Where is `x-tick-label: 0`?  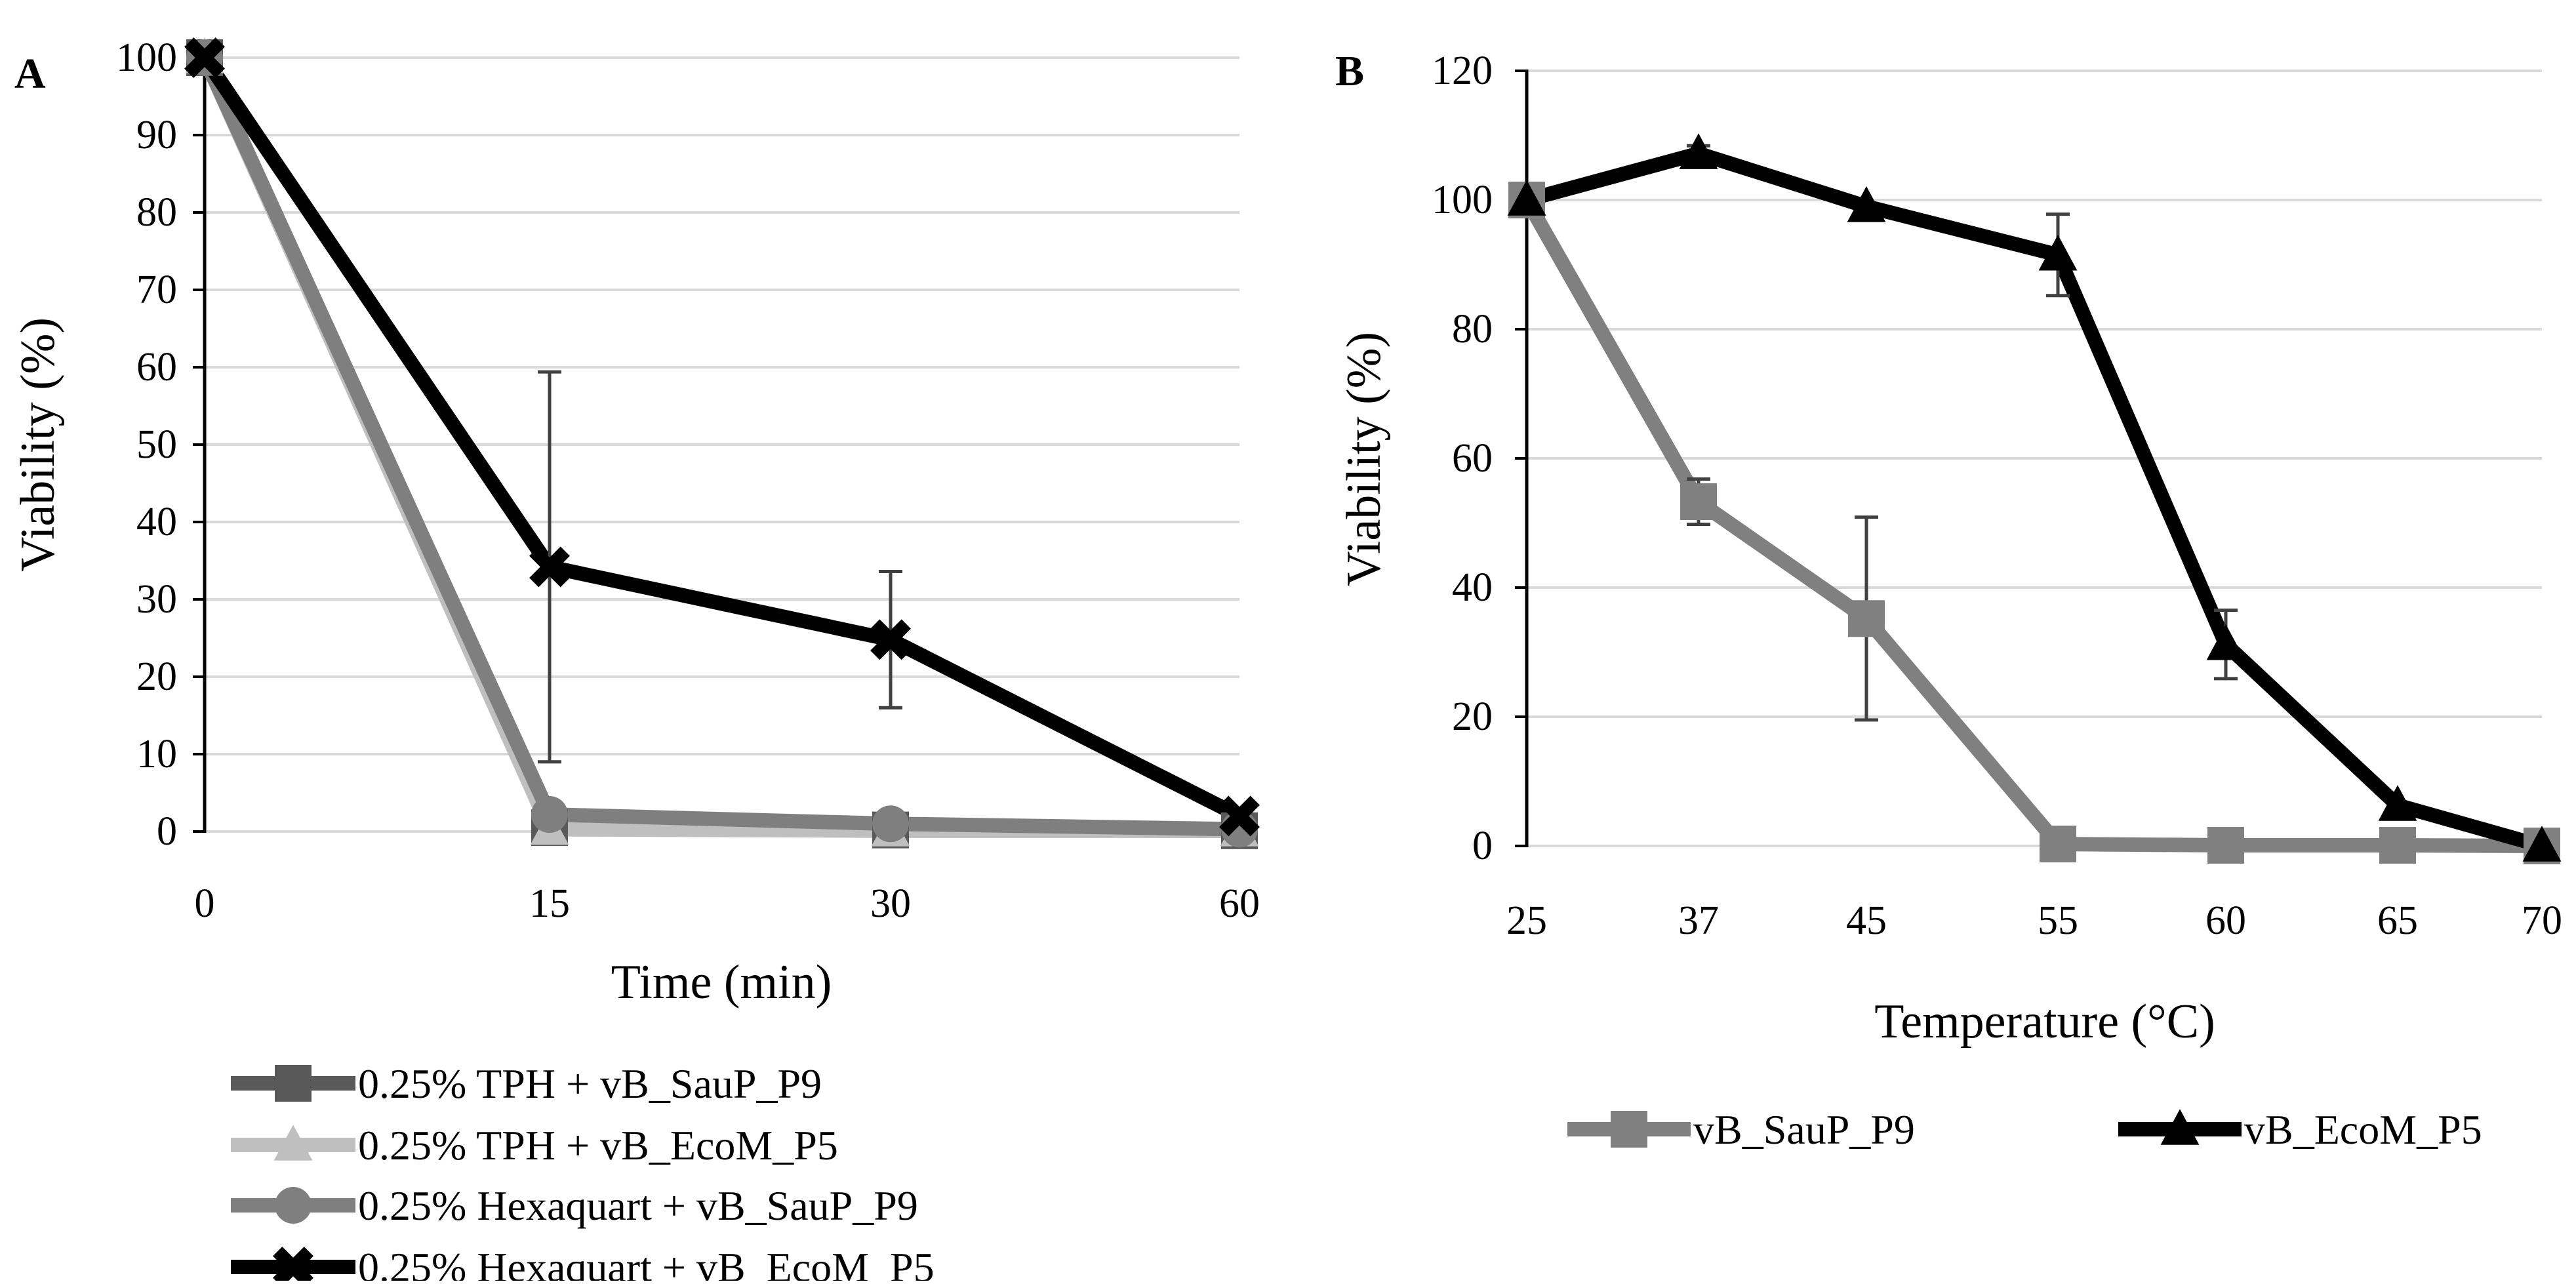 x-tick-label: 0 is located at coordinates (205, 903).